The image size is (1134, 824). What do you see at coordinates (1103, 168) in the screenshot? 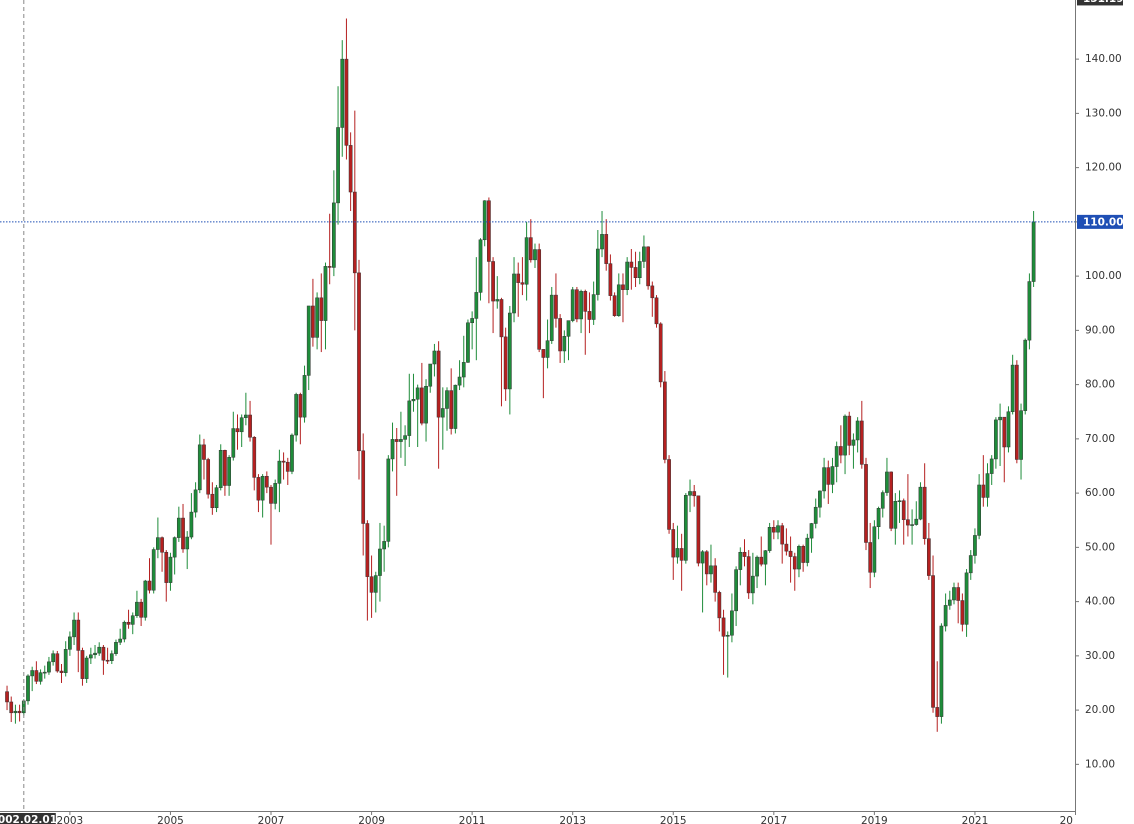
I see `y-tick-label: 120.00` at bounding box center [1103, 168].